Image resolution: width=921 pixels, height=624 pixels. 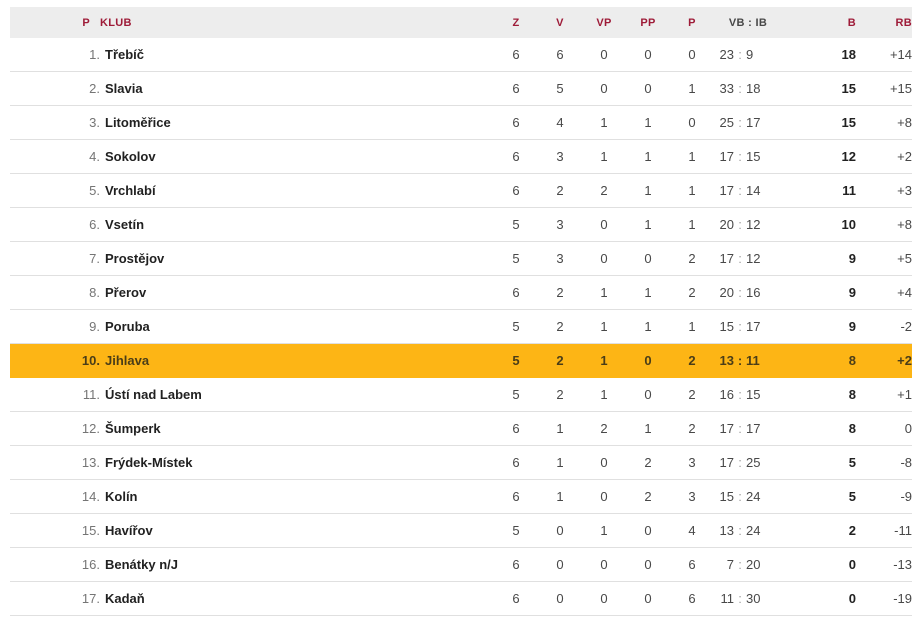 I want to click on goals-against: 17, so click(x=753, y=122).